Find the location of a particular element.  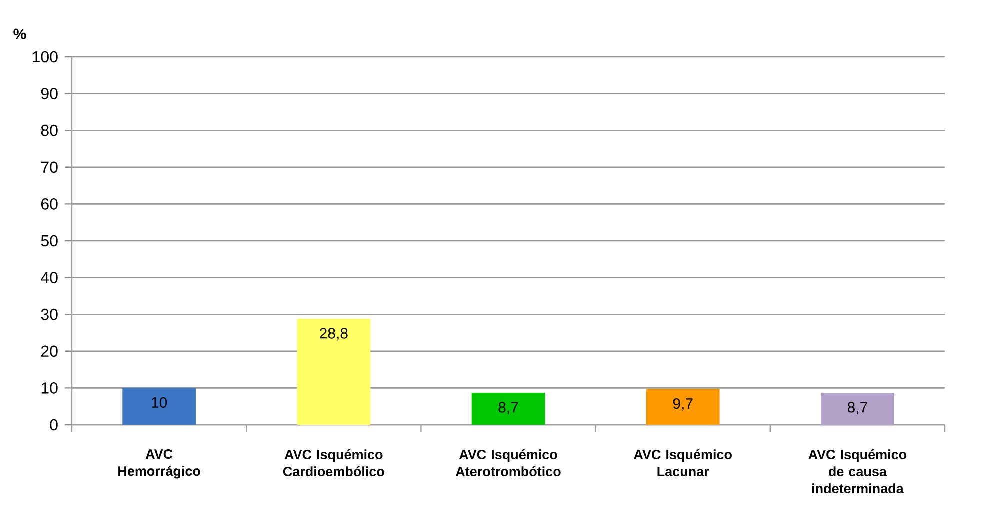

y-tick-label: 0 is located at coordinates (54, 425).